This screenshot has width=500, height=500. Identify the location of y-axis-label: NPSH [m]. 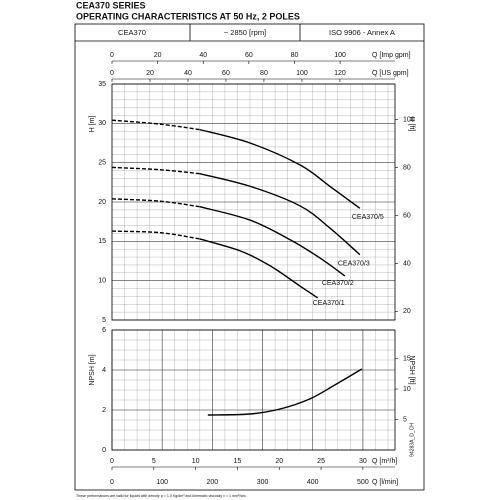
(92, 369).